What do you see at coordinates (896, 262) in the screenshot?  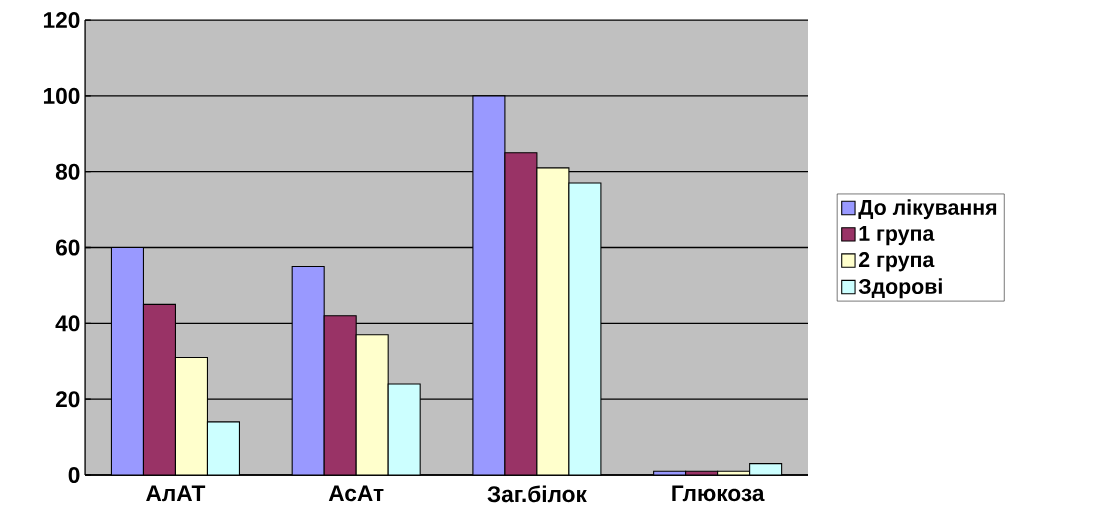 I see `legend-label: 2 група` at bounding box center [896, 262].